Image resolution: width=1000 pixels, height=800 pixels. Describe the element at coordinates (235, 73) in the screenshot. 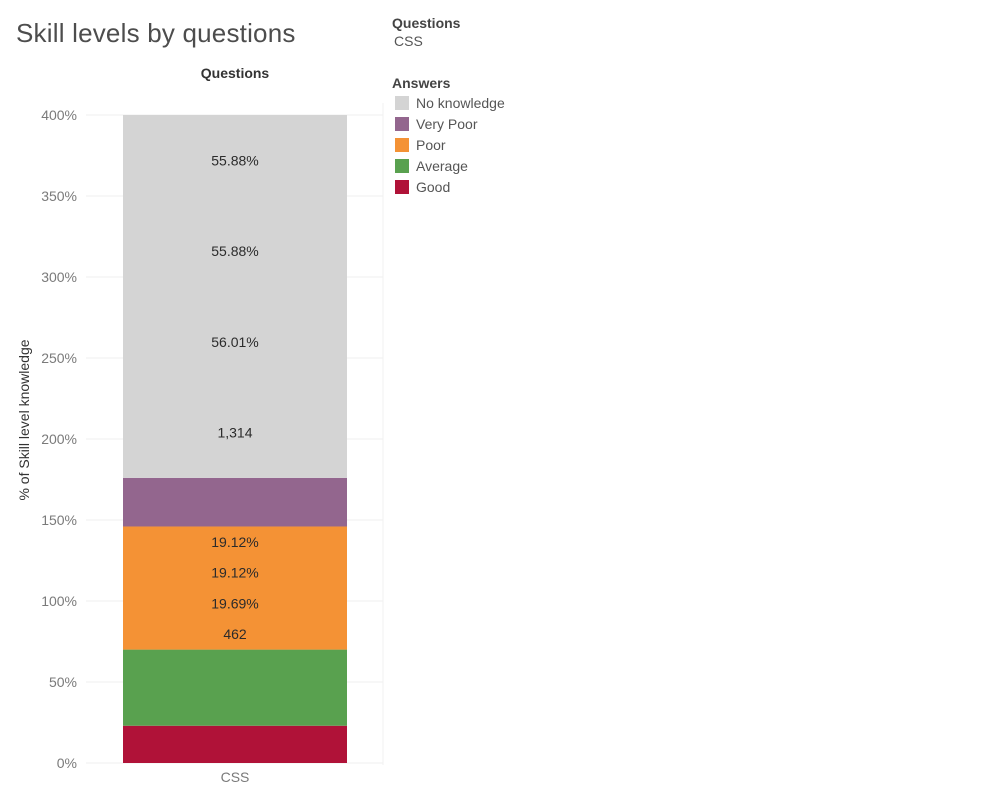

I see `column-header: Questions` at that location.